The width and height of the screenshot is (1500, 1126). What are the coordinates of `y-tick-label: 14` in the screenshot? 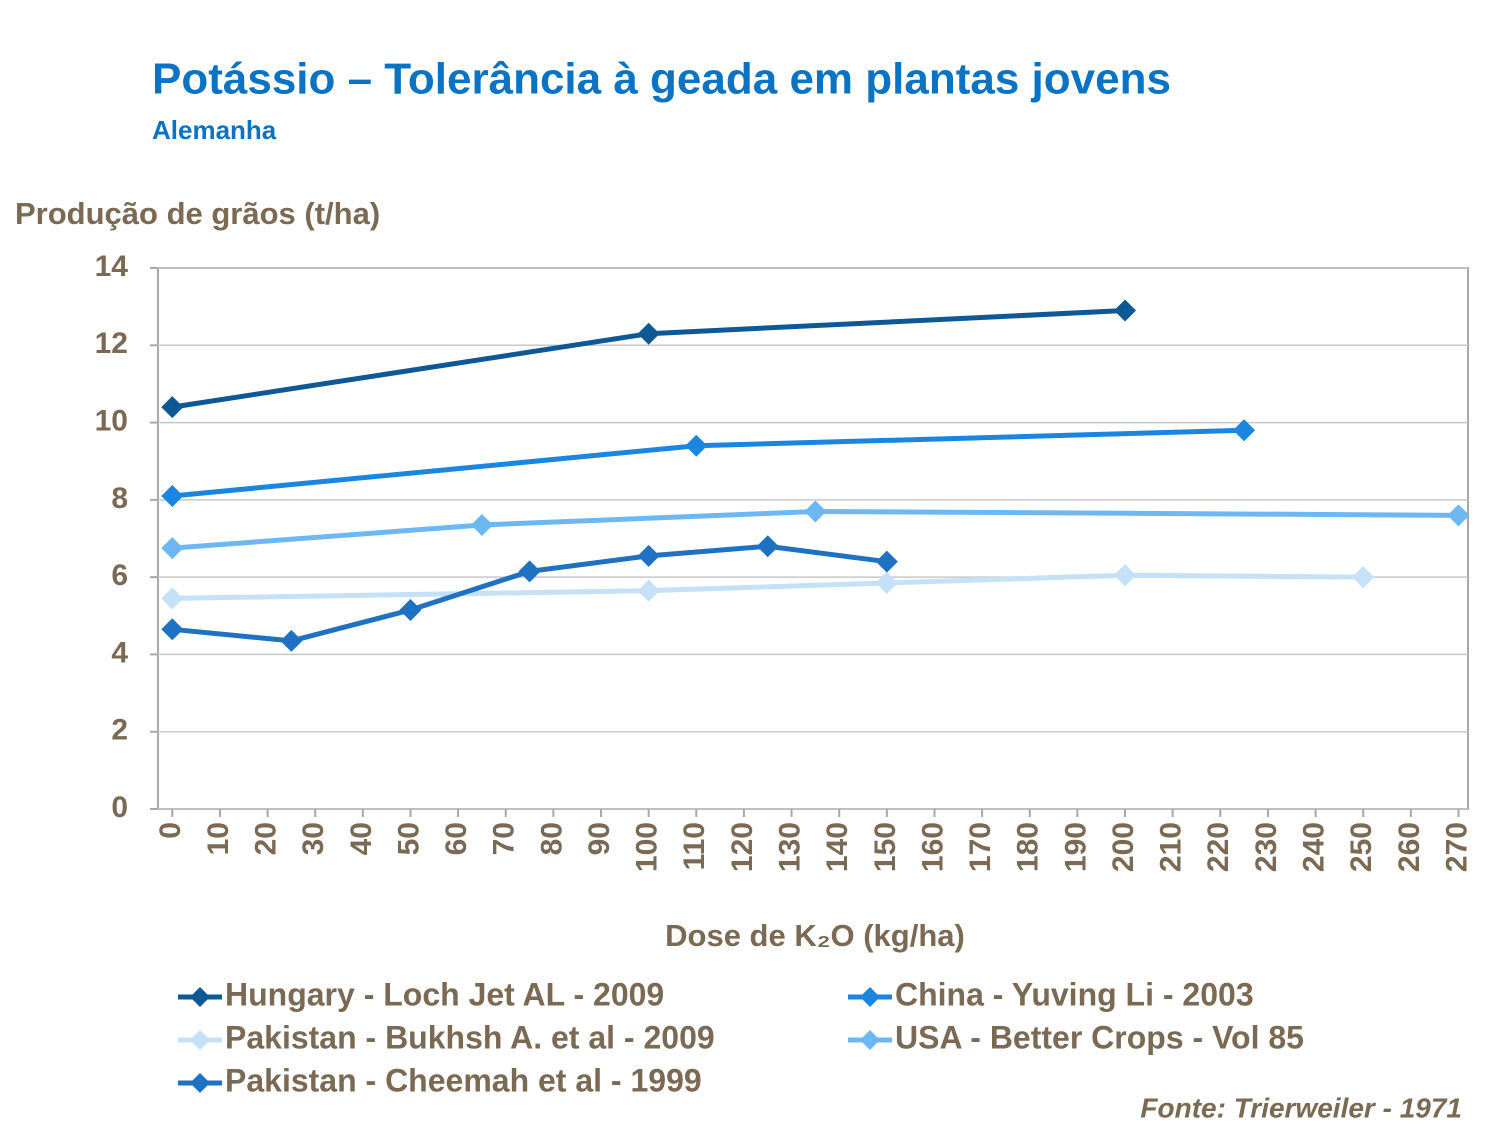 It's located at (112, 266).